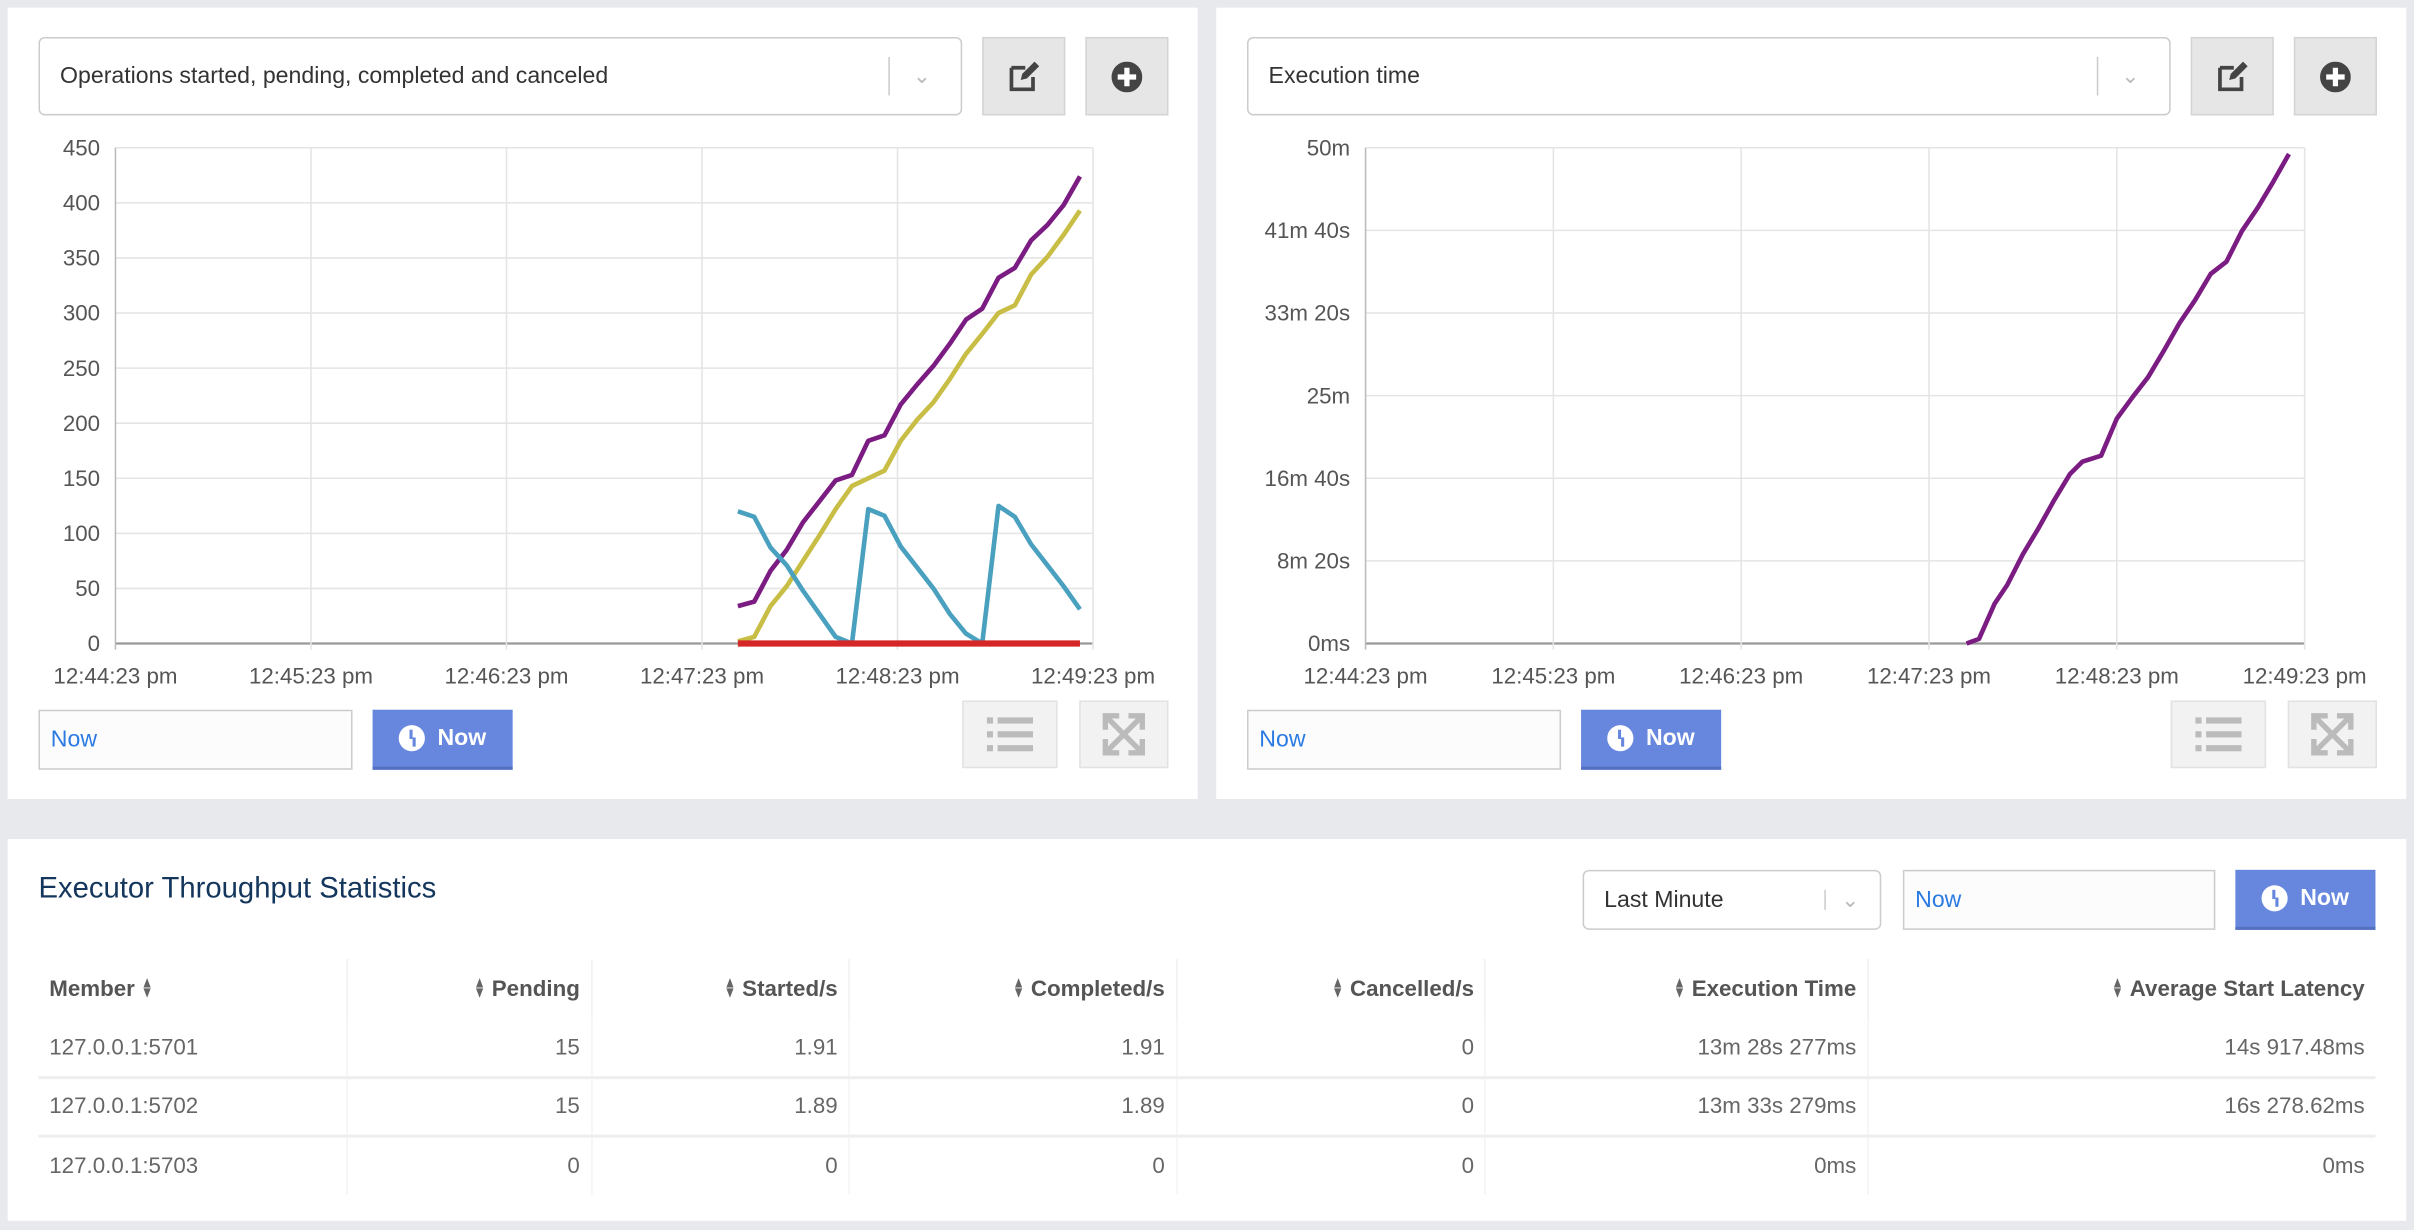 Image resolution: width=2414 pixels, height=1230 pixels. What do you see at coordinates (1774, 989) in the screenshot?
I see `column-label: Execution Time` at bounding box center [1774, 989].